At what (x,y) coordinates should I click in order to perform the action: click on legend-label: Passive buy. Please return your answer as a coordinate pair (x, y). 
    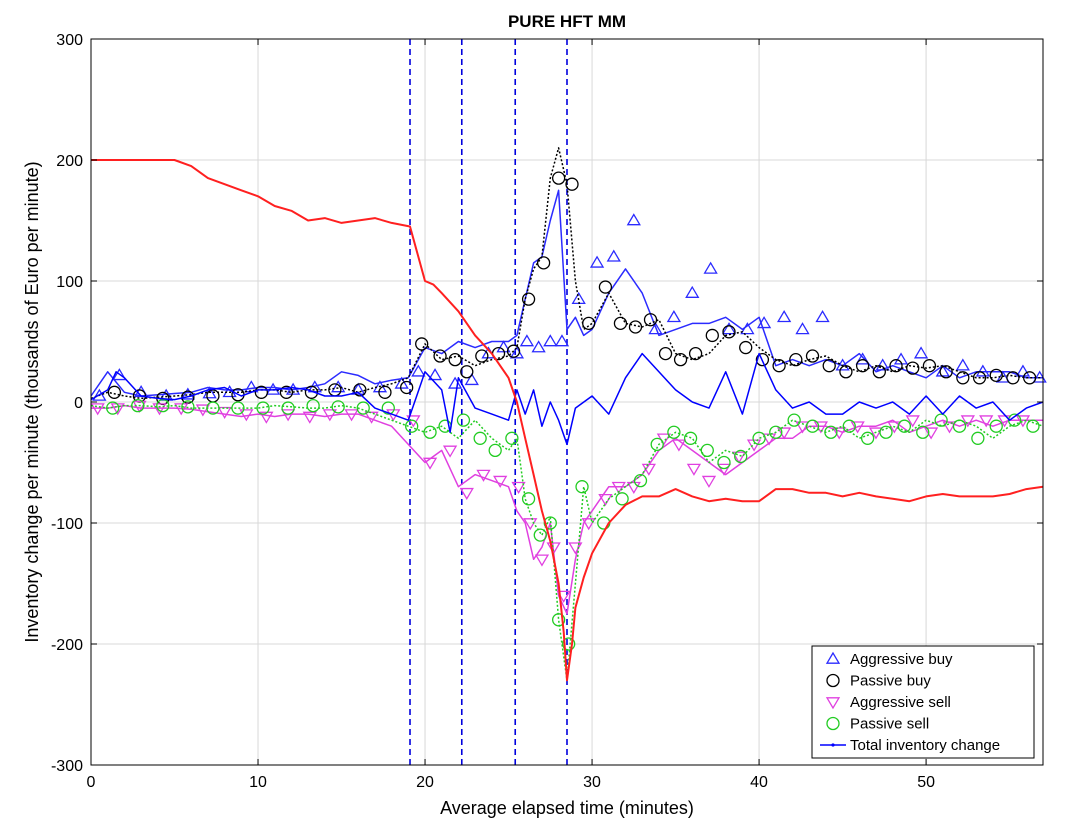
    Looking at the image, I should click on (890, 681).